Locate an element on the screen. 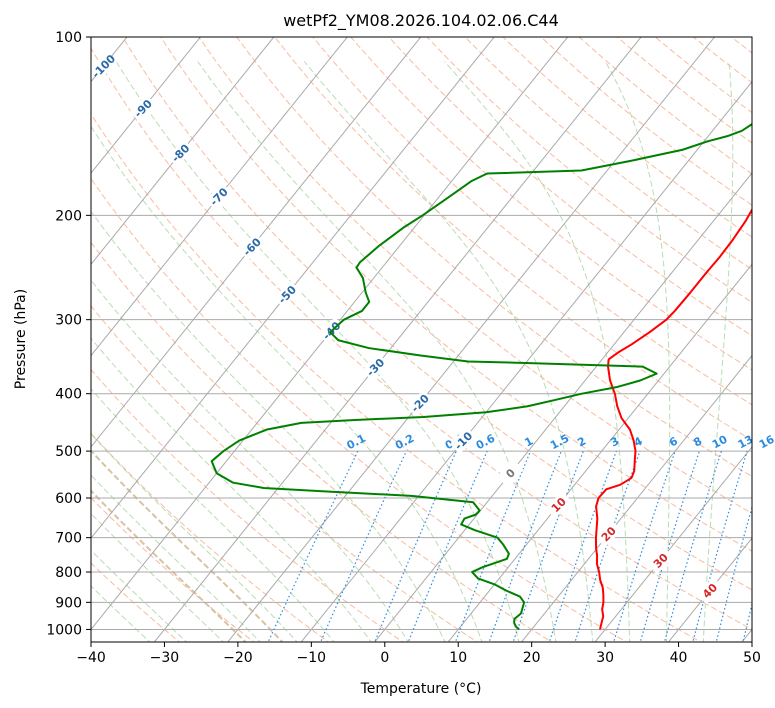 This screenshot has height=708, width=775. mixing-ratio-label: 16 is located at coordinates (766, 442).